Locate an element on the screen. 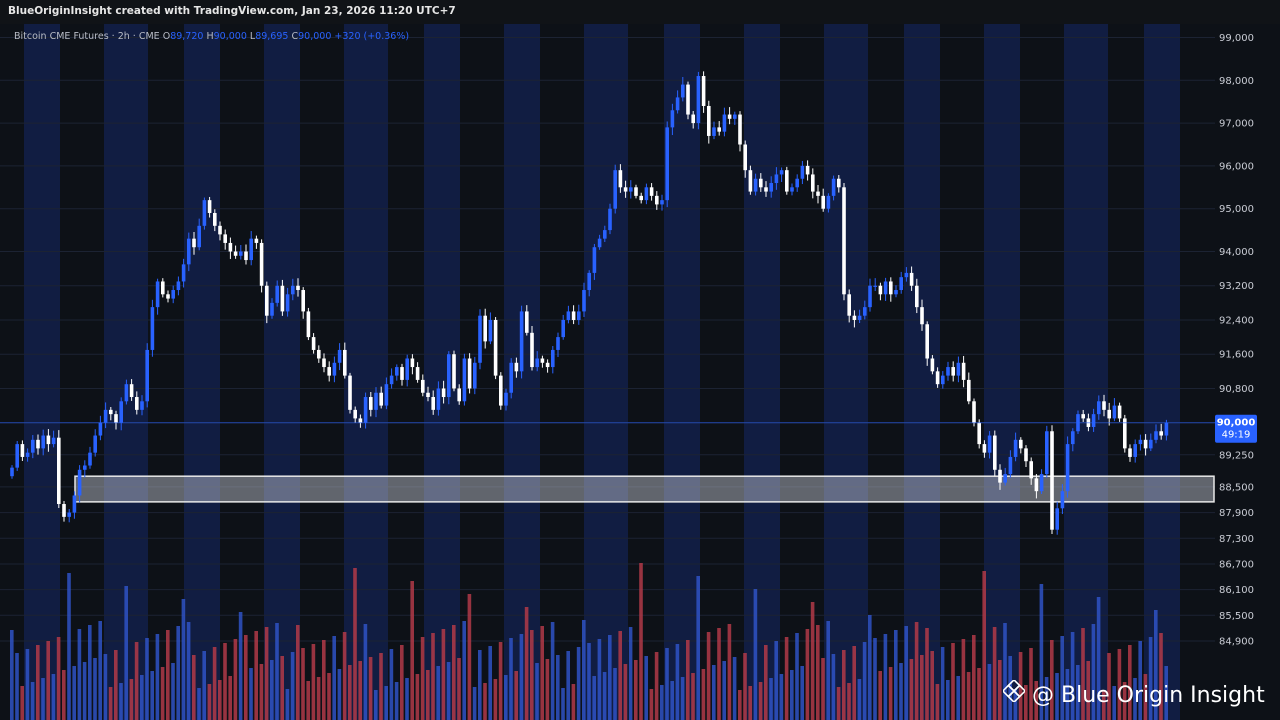 This screenshot has height=720, width=1280. y-tick-label: 91,600 is located at coordinates (1236, 355).